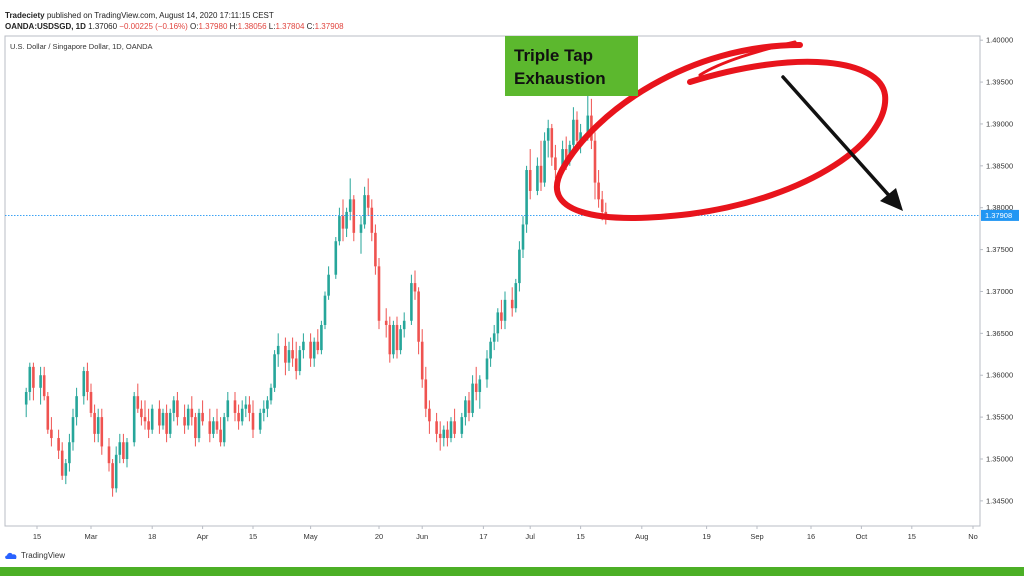 The height and width of the screenshot is (576, 1024). Describe the element at coordinates (152, 536) in the screenshot. I see `x-tick-label: 18` at that location.